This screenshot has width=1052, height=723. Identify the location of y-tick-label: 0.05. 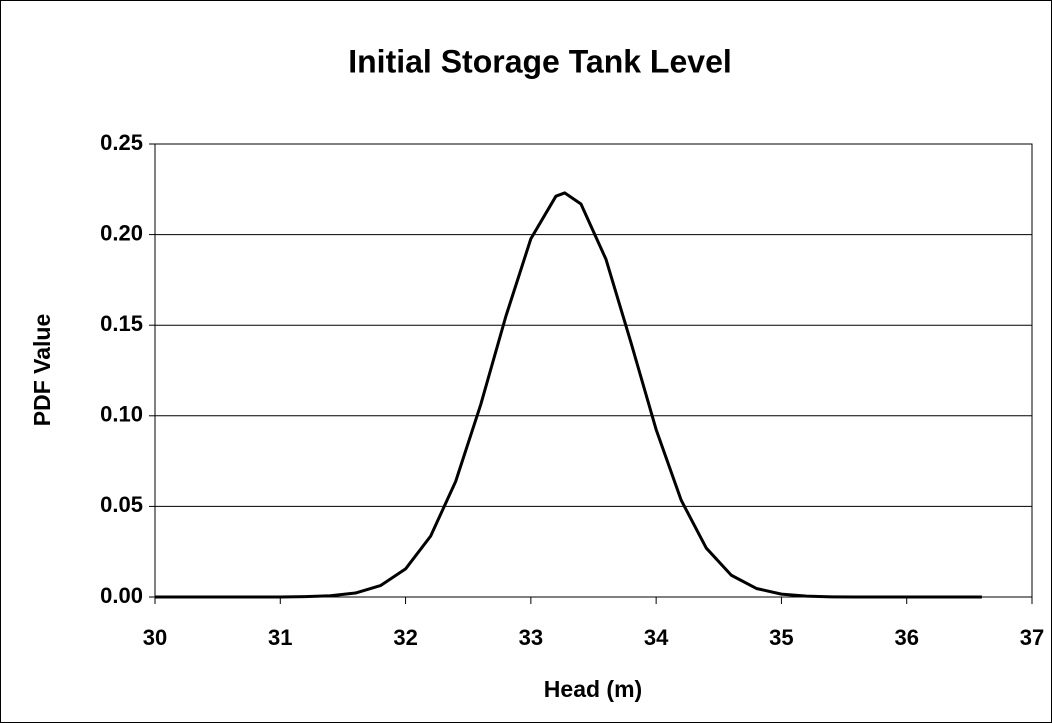
(121, 504).